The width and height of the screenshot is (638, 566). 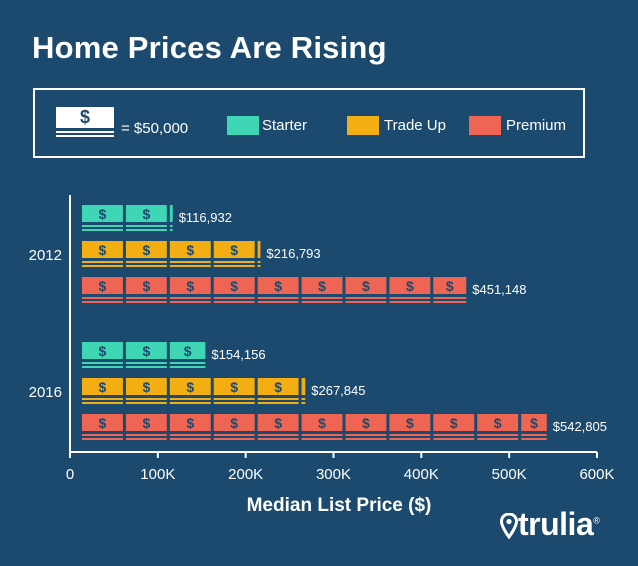 What do you see at coordinates (45, 392) in the screenshot?
I see `y-category-label-2016: 2016` at bounding box center [45, 392].